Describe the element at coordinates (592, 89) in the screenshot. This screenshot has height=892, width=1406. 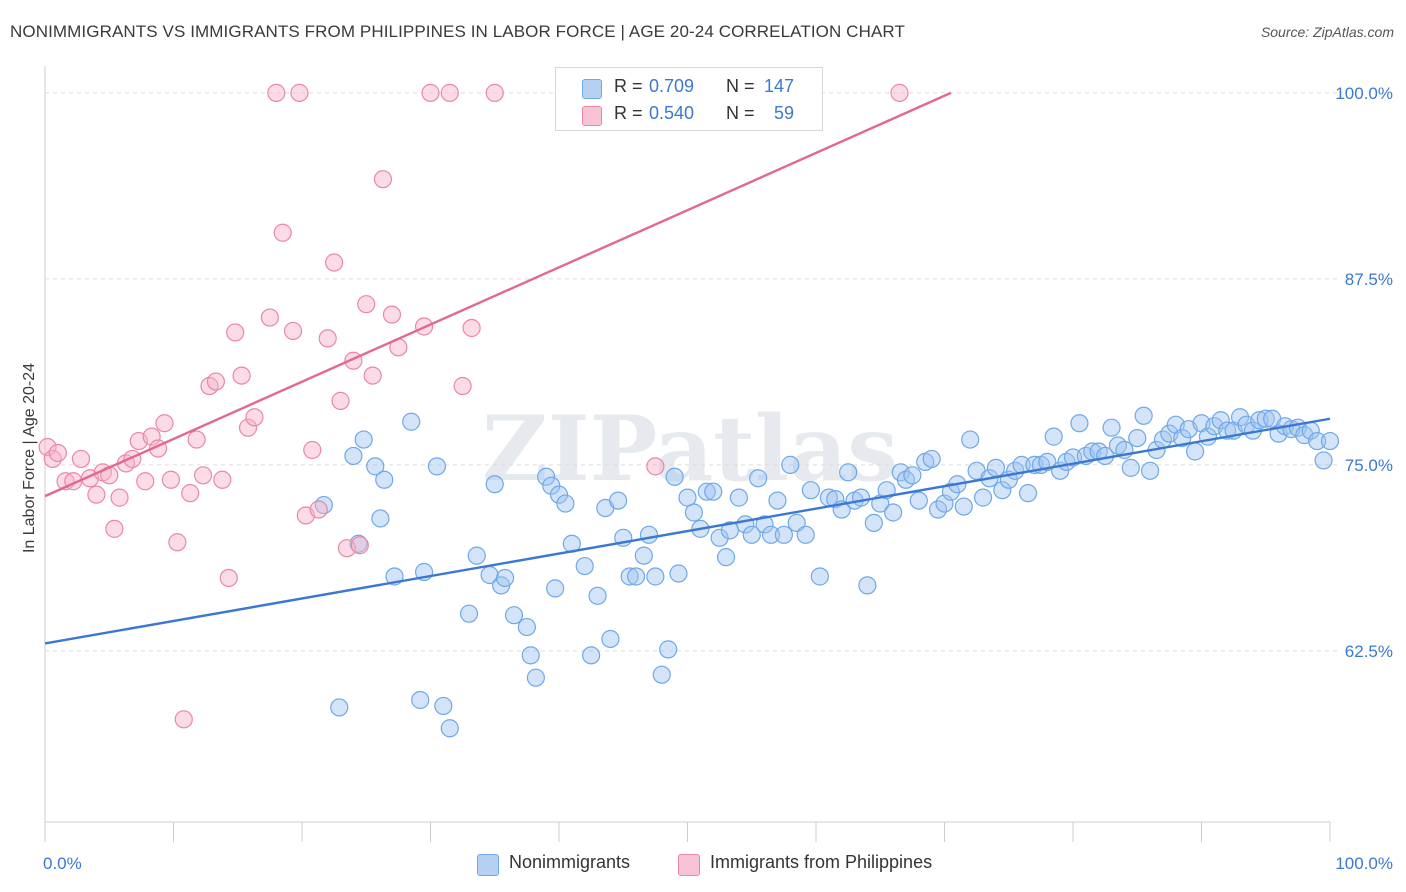
I see `legend-swatch-nonimmigrants` at that location.